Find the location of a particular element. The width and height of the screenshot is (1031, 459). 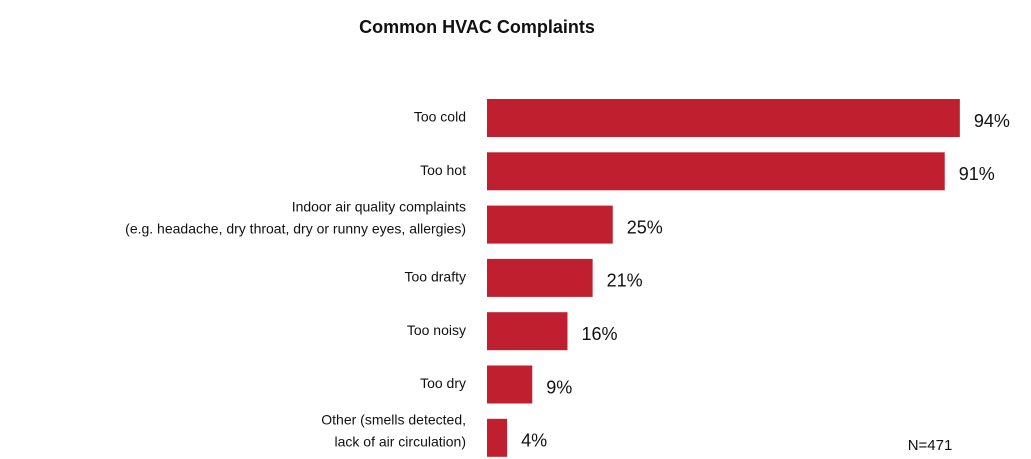

annotation: N=471 is located at coordinates (930, 445).